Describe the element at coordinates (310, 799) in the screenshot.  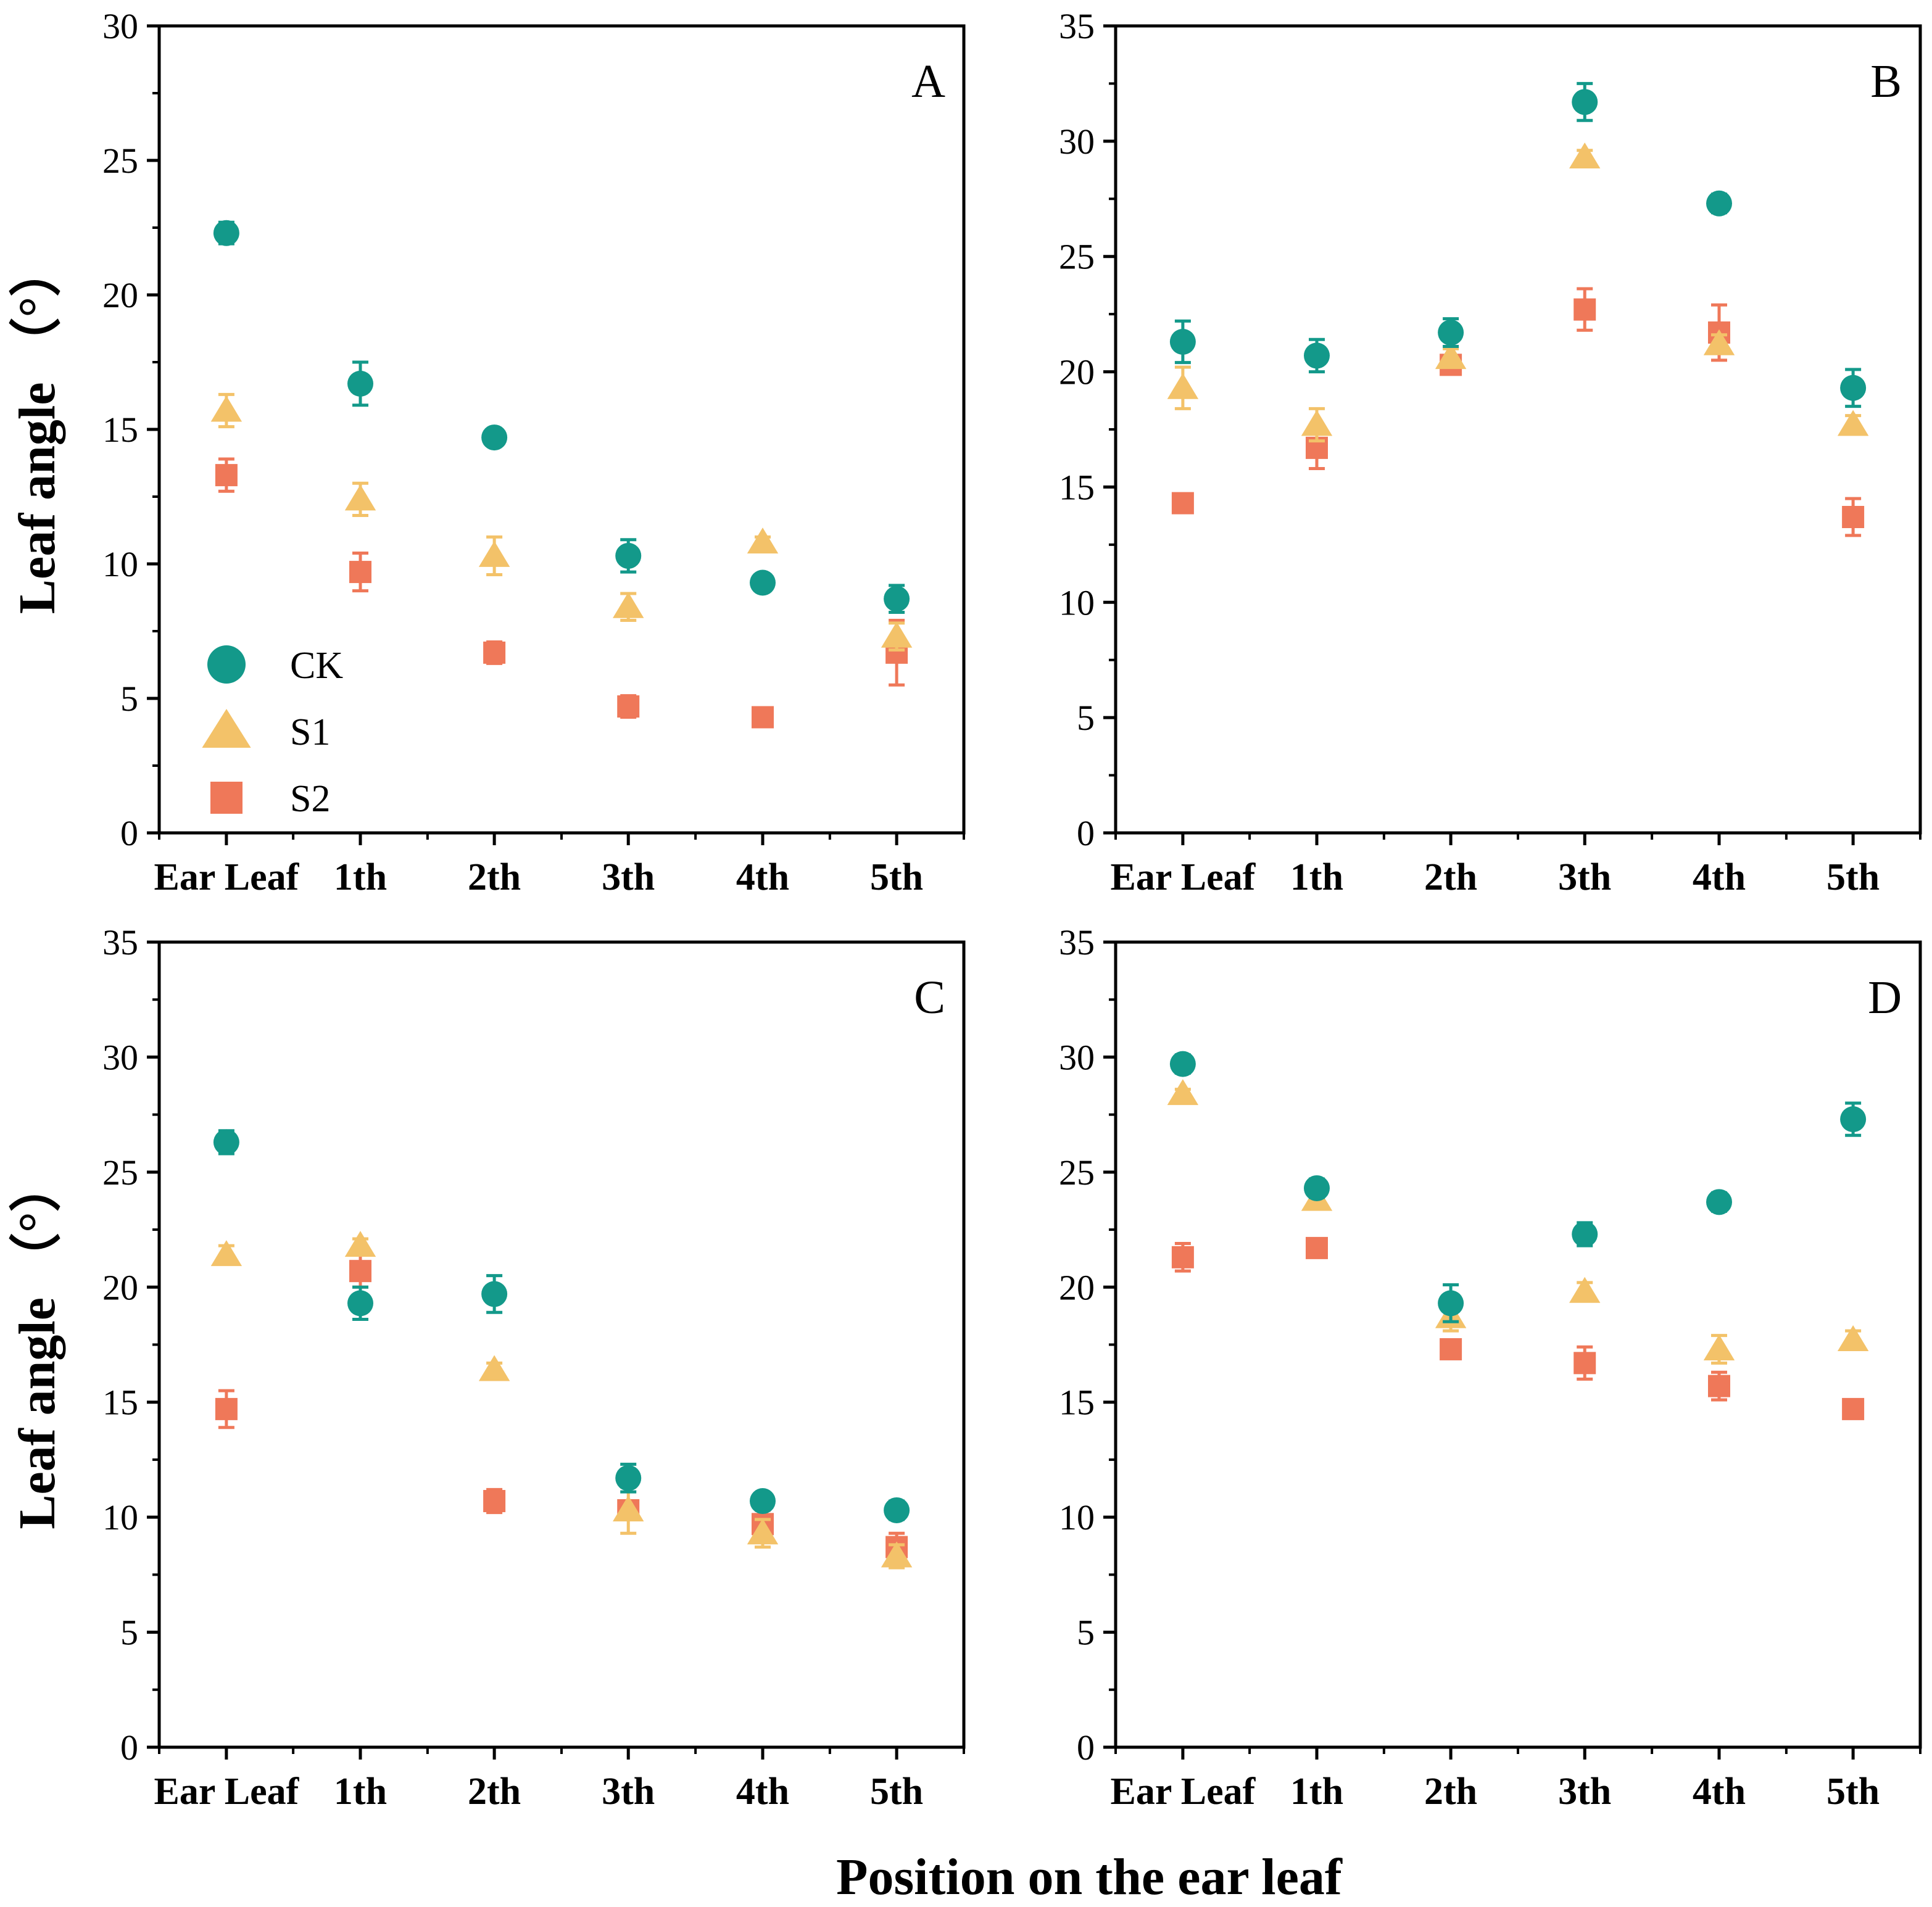
I see `legend-label-s2: S2` at that location.